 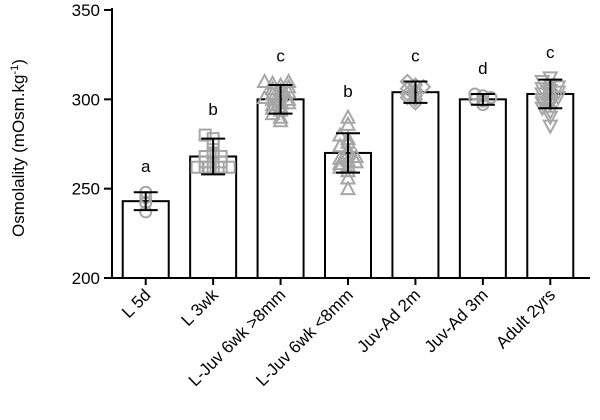 What do you see at coordinates (550, 52) in the screenshot?
I see `significance-letter-6: c` at bounding box center [550, 52].